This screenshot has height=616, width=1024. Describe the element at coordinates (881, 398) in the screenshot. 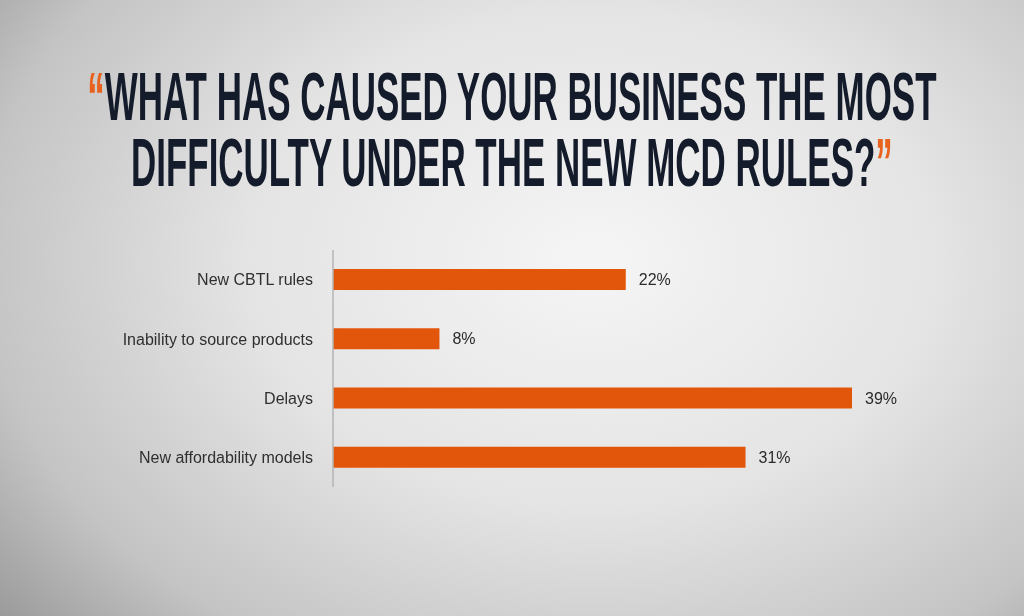

I see `data-label: 39%` at that location.